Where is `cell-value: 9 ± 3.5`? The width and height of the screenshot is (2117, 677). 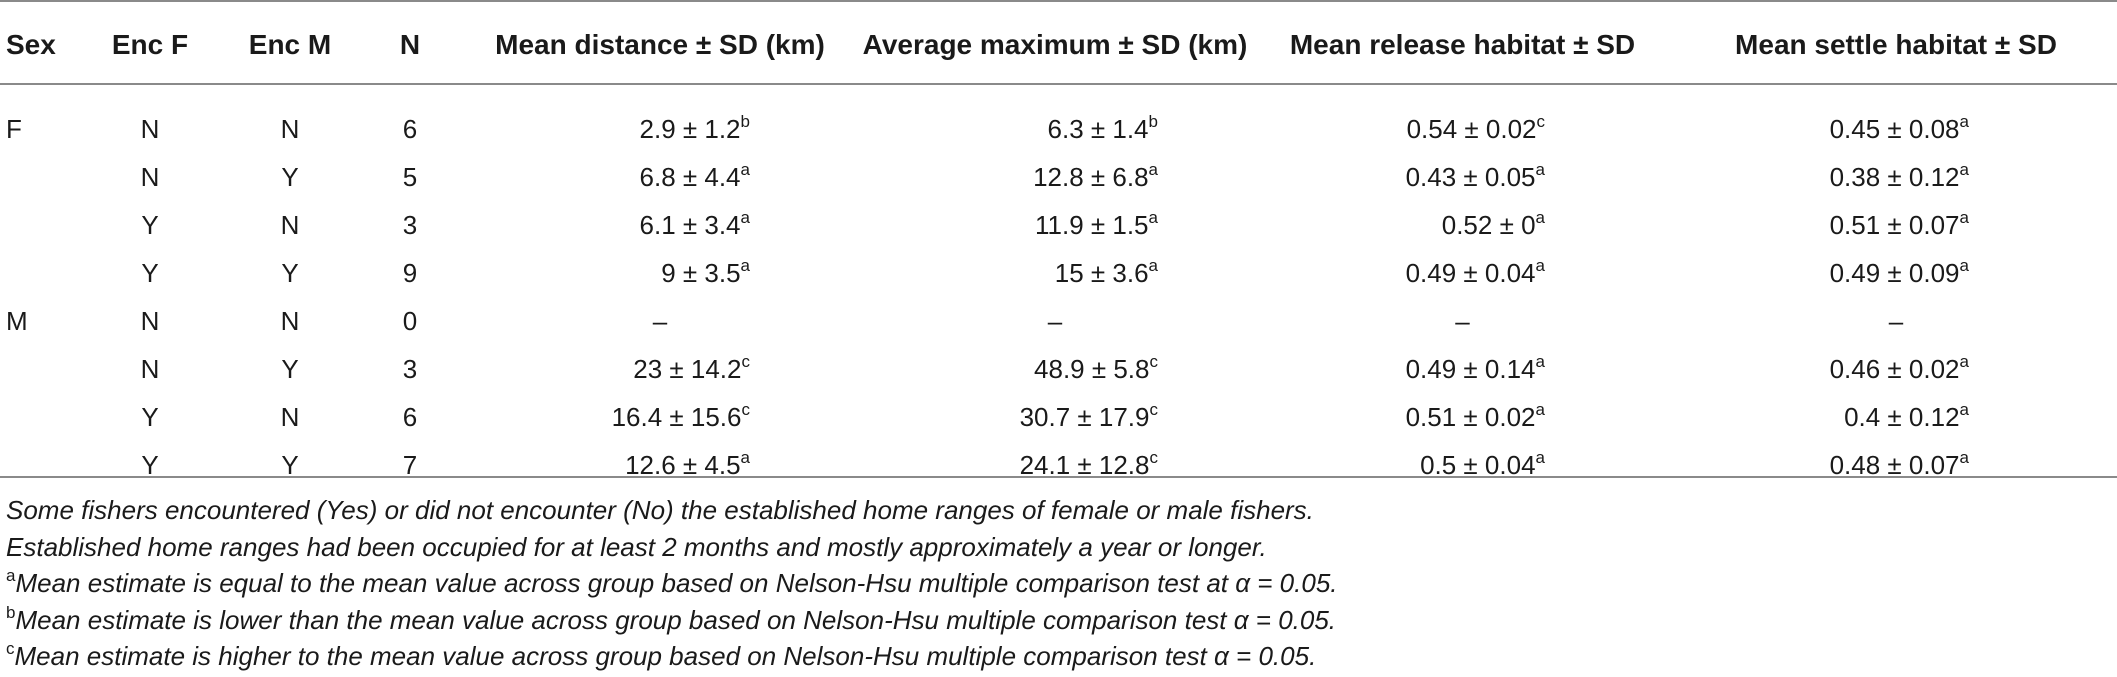
cell-value: 9 ± 3.5 is located at coordinates (701, 272).